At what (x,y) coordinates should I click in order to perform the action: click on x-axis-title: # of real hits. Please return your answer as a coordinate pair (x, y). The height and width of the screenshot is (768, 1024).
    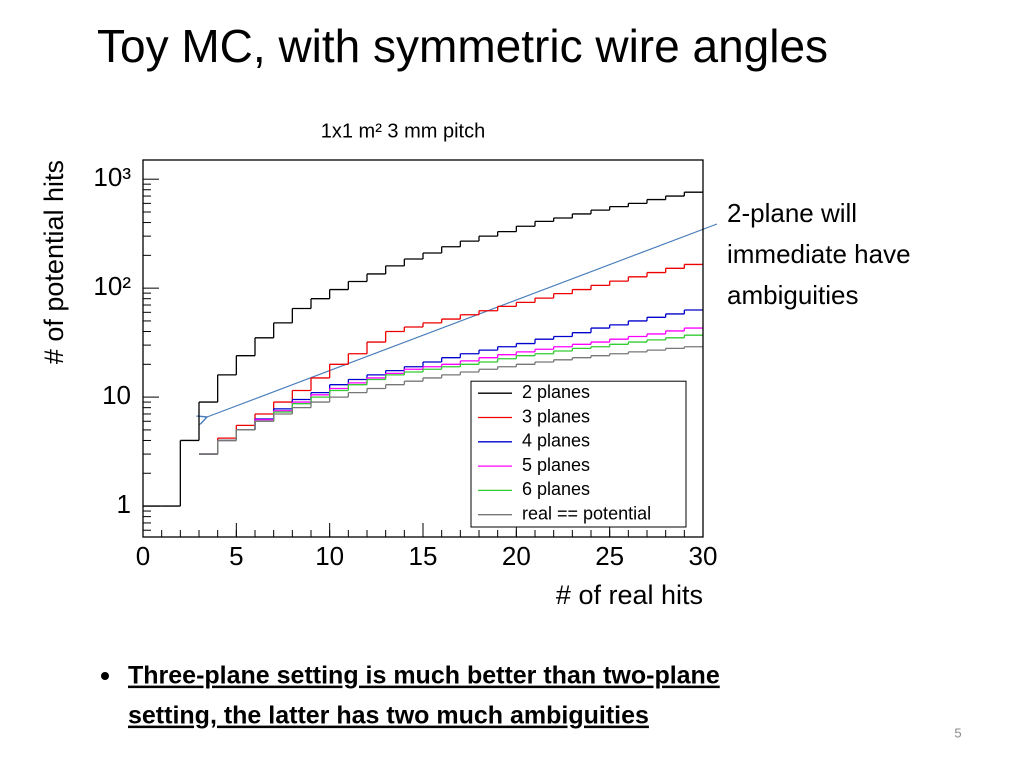
    Looking at the image, I should click on (629, 595).